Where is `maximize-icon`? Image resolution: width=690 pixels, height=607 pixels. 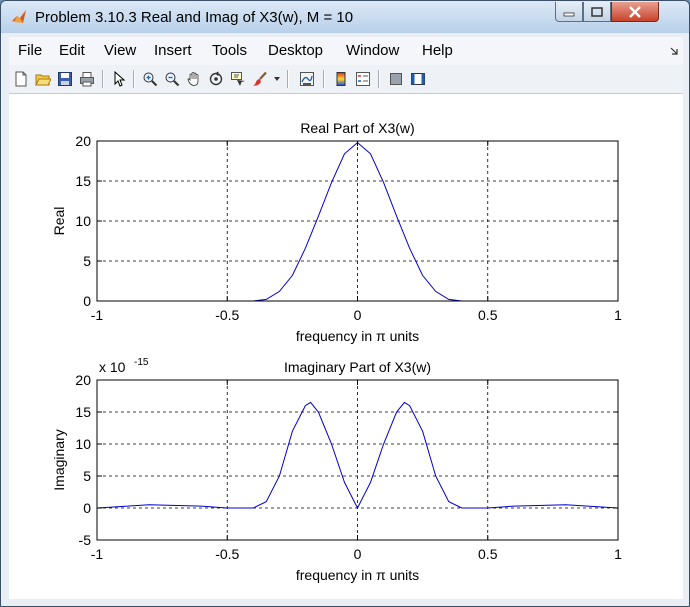 maximize-icon is located at coordinates (597, 11).